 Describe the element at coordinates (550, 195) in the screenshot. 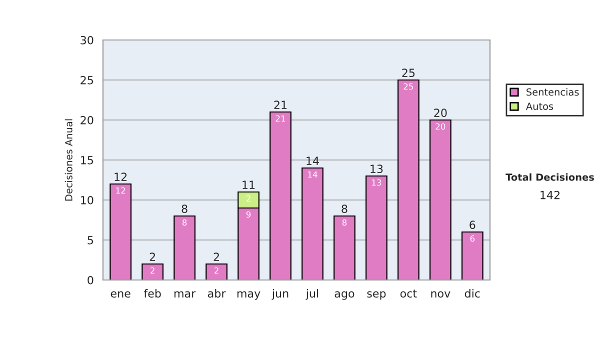

I see `text: 142` at that location.